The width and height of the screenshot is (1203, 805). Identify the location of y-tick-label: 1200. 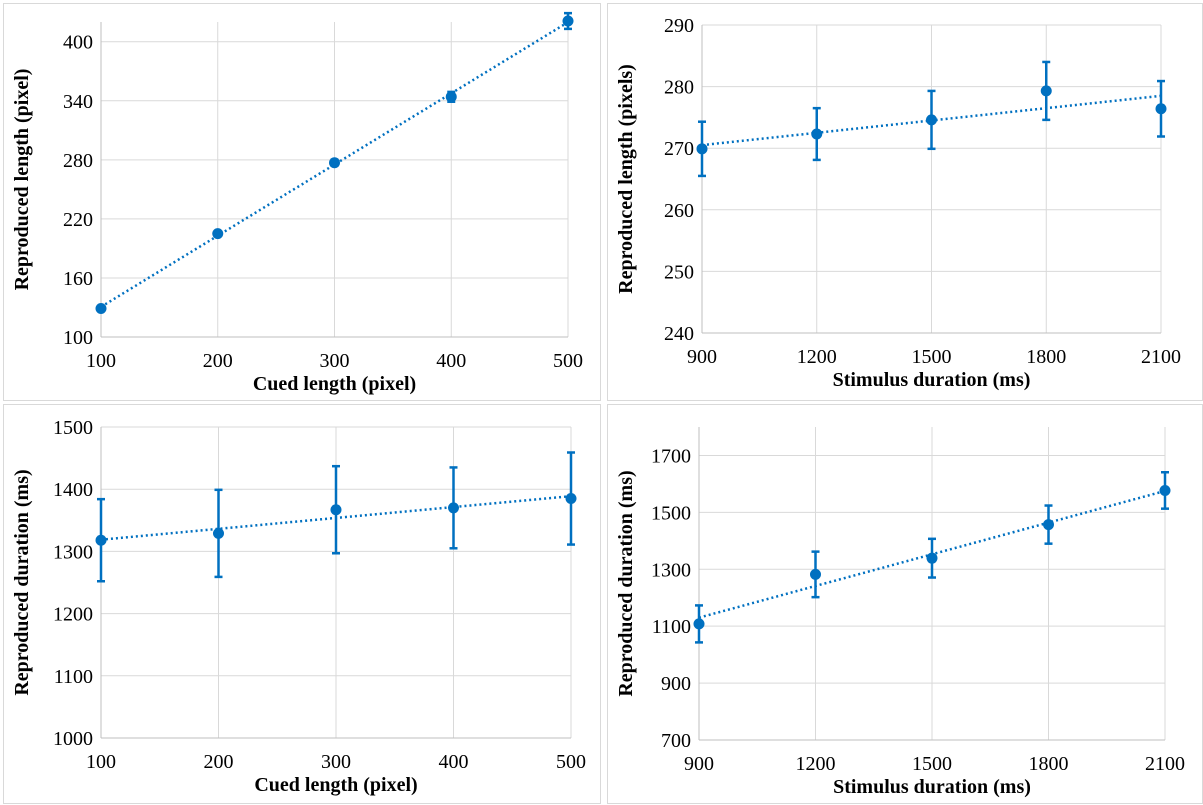
(73, 615).